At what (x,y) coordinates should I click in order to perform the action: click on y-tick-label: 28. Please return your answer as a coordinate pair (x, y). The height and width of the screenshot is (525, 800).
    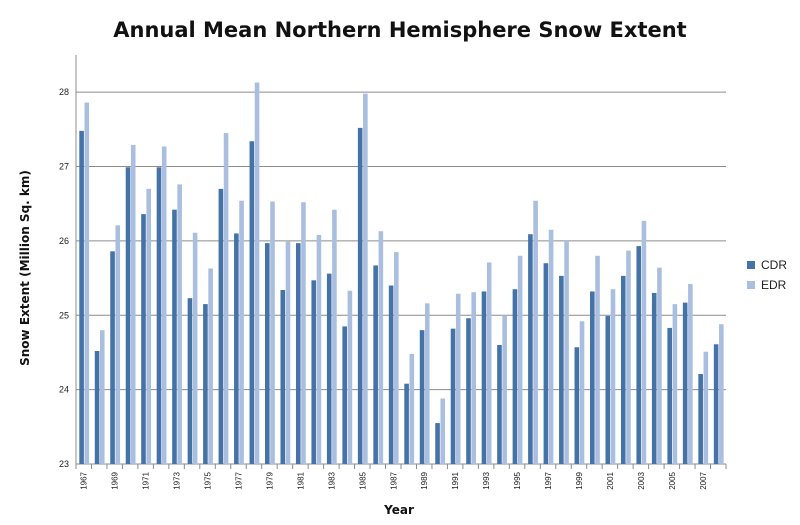
    Looking at the image, I should click on (64, 92).